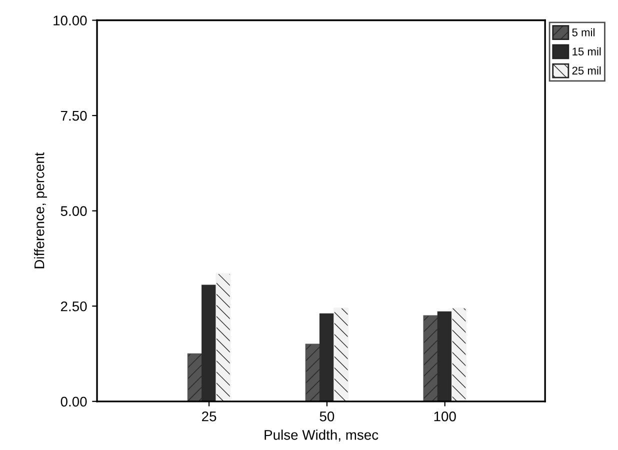 The height and width of the screenshot is (450, 618). What do you see at coordinates (586, 70) in the screenshot?
I see `legend-label: 25 mil` at bounding box center [586, 70].